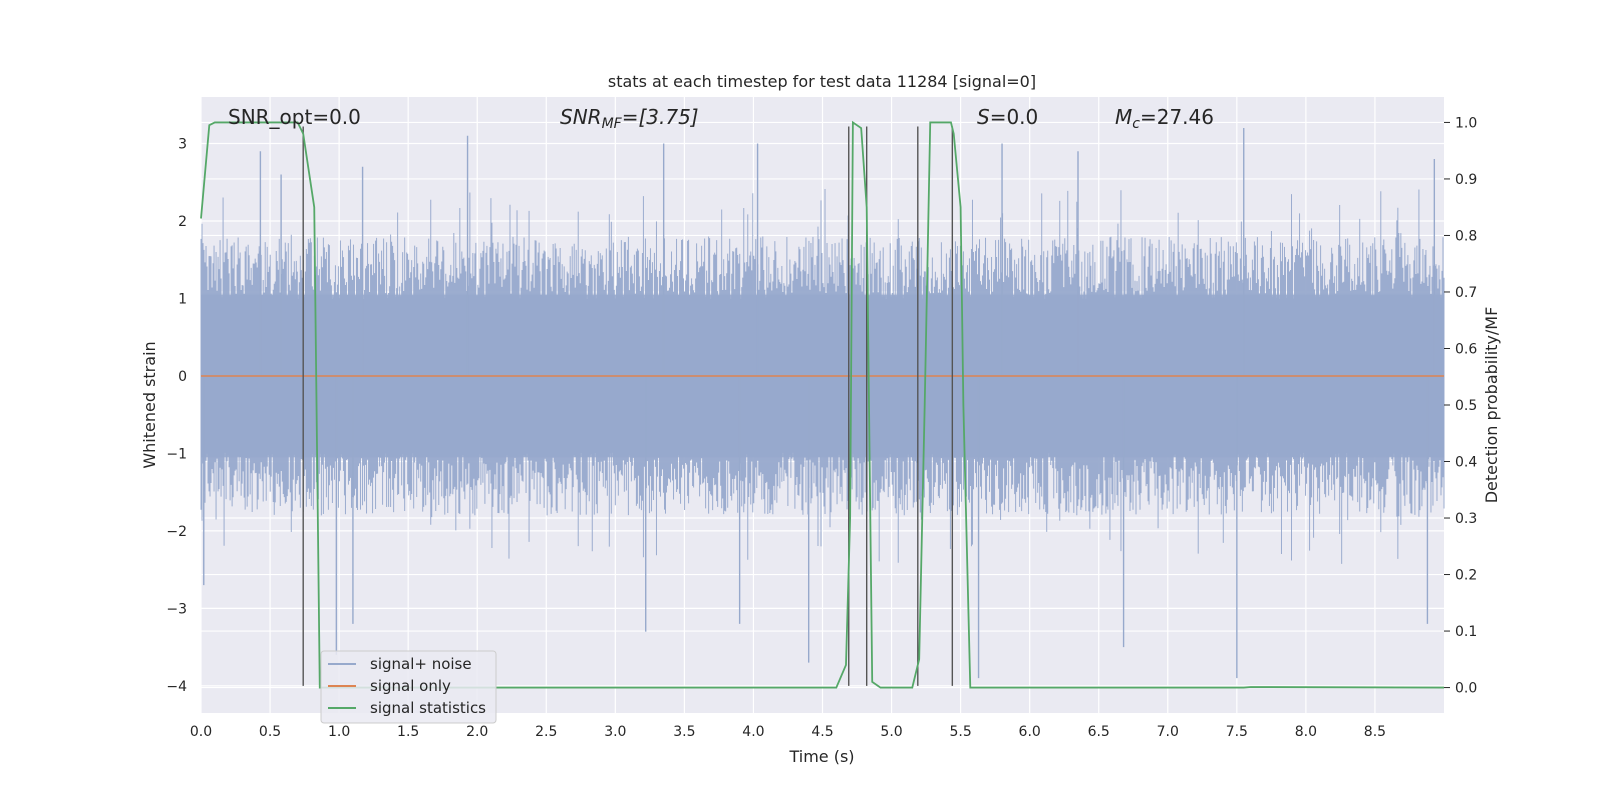 The image size is (1600, 800). What do you see at coordinates (421, 664) in the screenshot?
I see `legend-label-signal-noise: signal+ noise` at bounding box center [421, 664].